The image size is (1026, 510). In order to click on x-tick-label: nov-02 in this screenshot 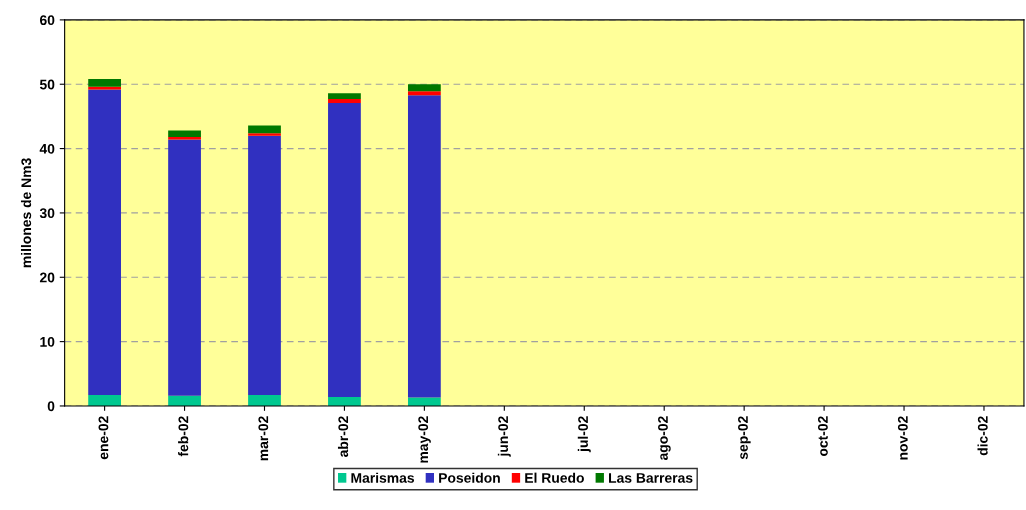, I will do `click(902, 438)`.